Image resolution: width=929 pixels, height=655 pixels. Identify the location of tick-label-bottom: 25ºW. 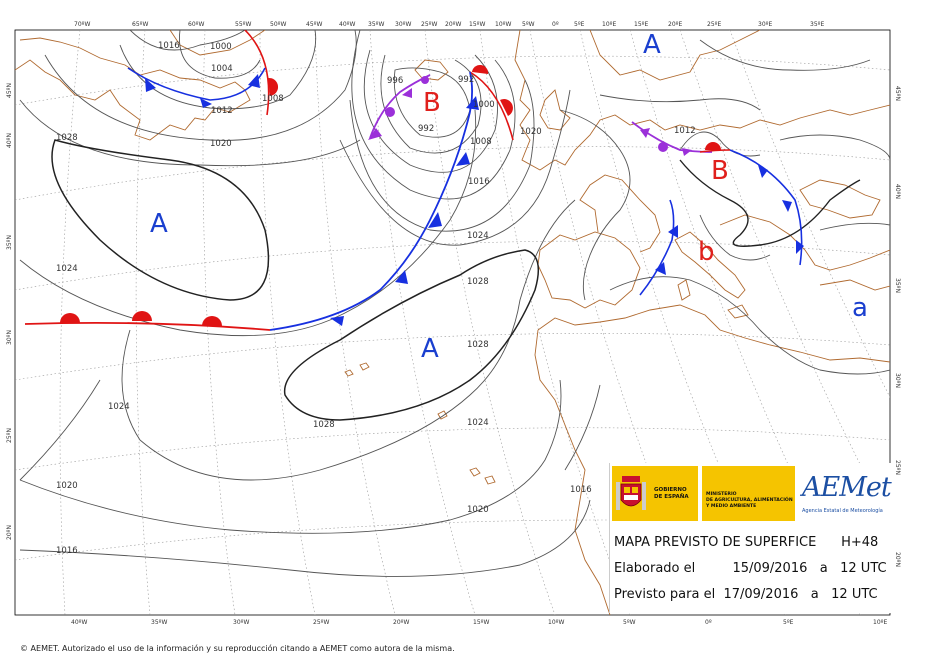
(321, 622).